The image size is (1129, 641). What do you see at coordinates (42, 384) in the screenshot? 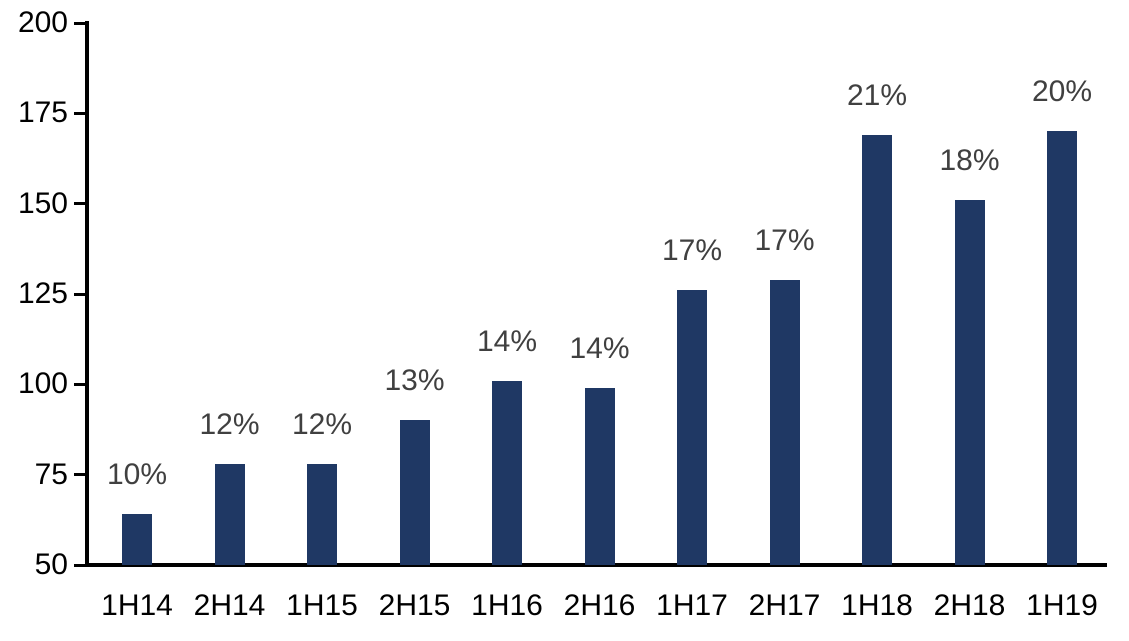
I see `y-tick-label: 100` at bounding box center [42, 384].